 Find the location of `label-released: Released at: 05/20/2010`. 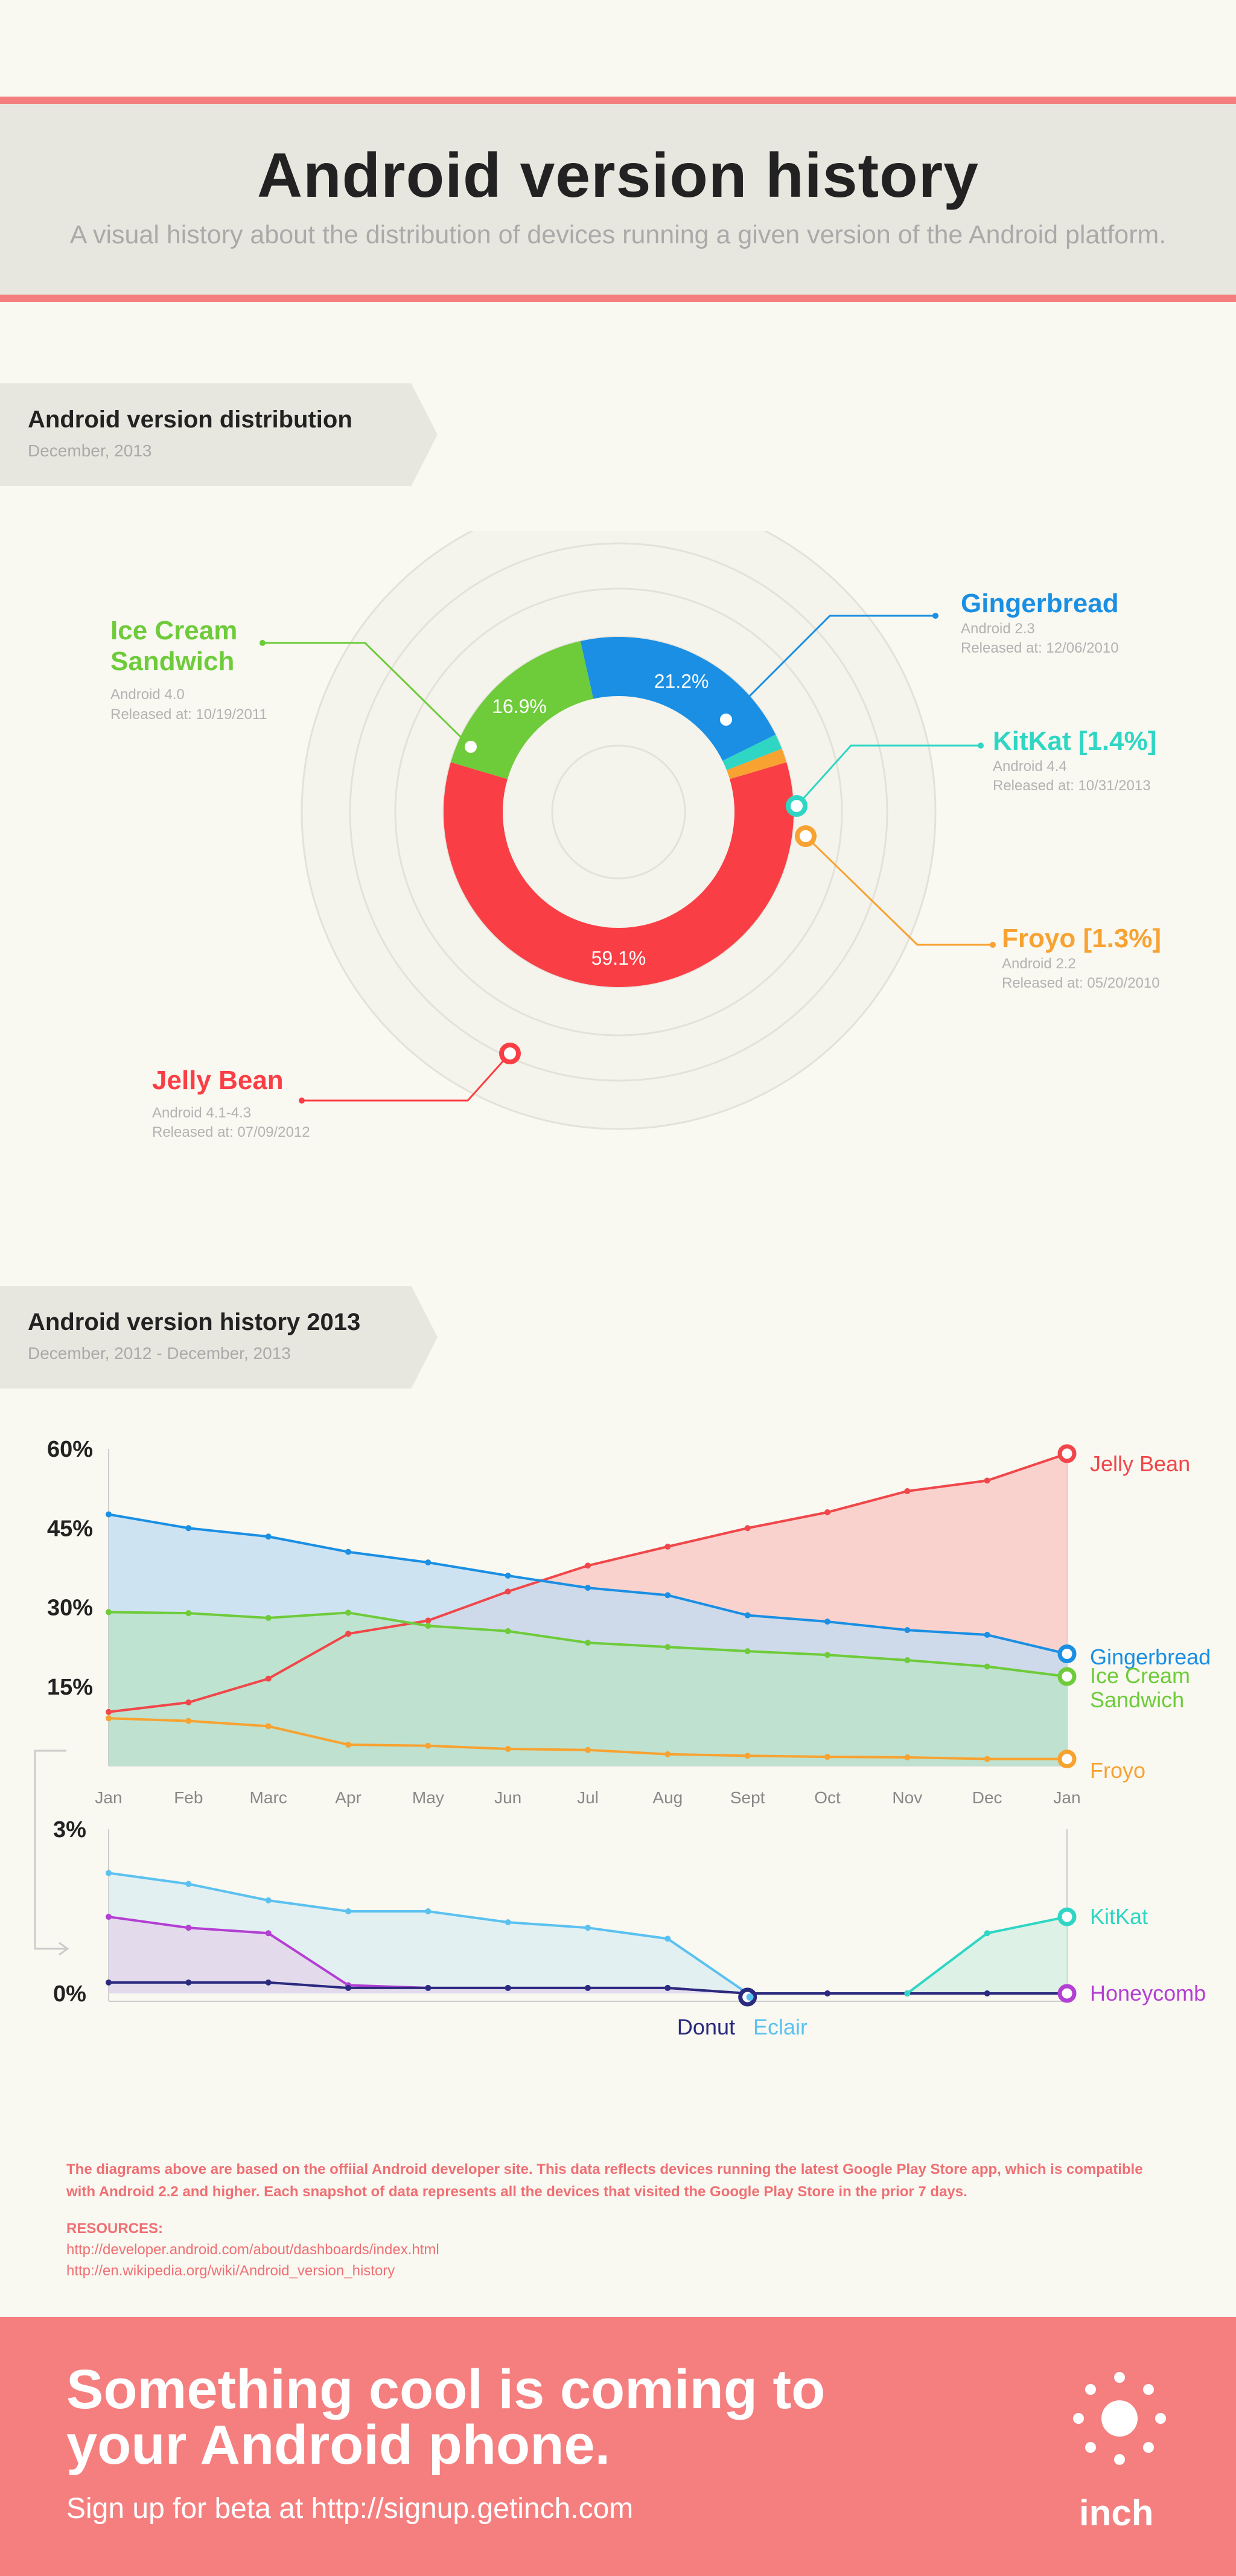

label-released: Released at: 05/20/2010 is located at coordinates (1081, 983).